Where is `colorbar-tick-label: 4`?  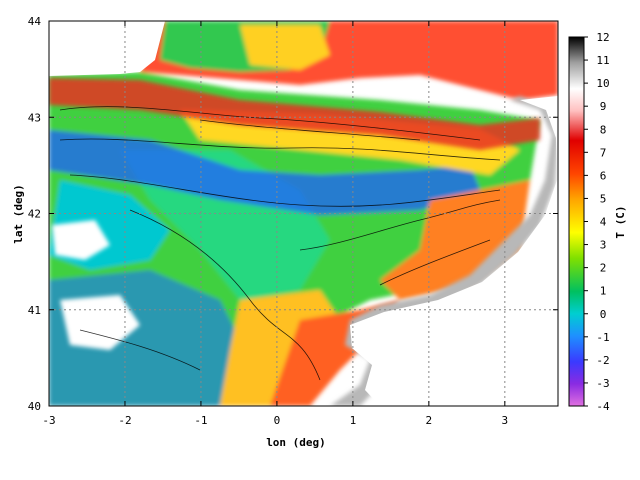
colorbar-tick-label: 4 is located at coordinates (603, 222).